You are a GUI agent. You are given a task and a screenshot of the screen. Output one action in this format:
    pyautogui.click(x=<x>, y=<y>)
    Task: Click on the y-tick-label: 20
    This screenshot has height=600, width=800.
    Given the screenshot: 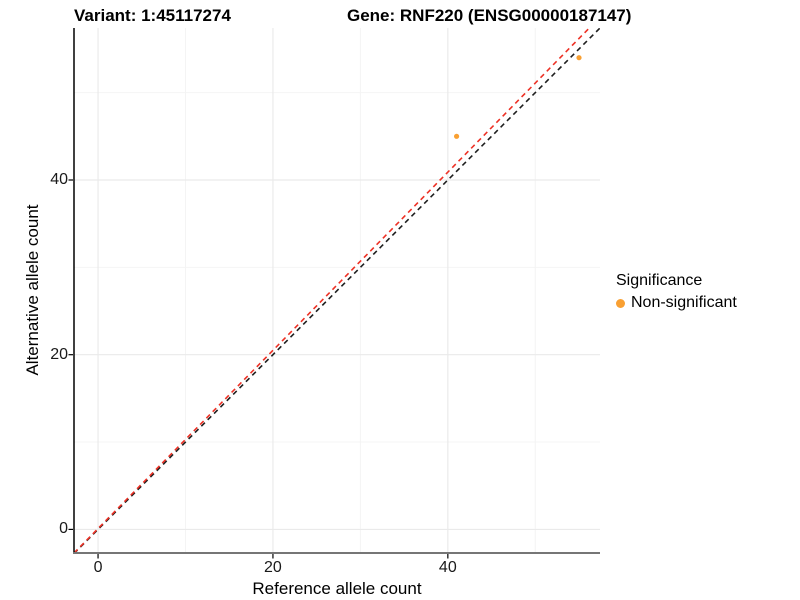 What is the action you would take?
    pyautogui.click(x=59, y=354)
    